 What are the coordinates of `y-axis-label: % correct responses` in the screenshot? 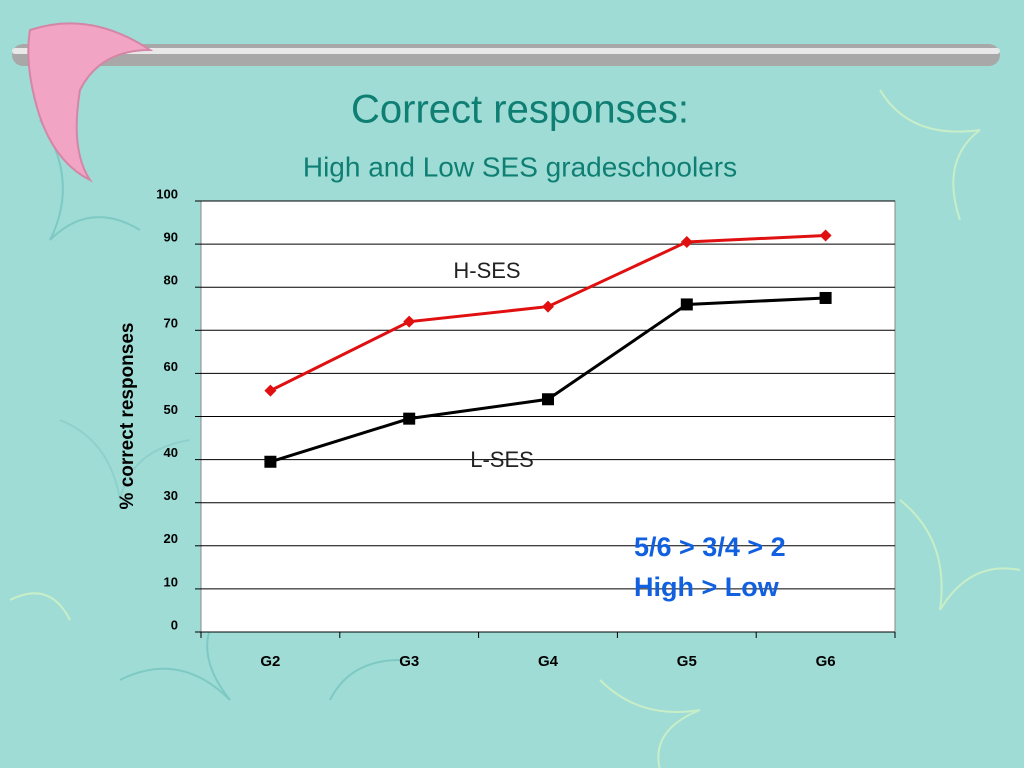 It's located at (127, 416).